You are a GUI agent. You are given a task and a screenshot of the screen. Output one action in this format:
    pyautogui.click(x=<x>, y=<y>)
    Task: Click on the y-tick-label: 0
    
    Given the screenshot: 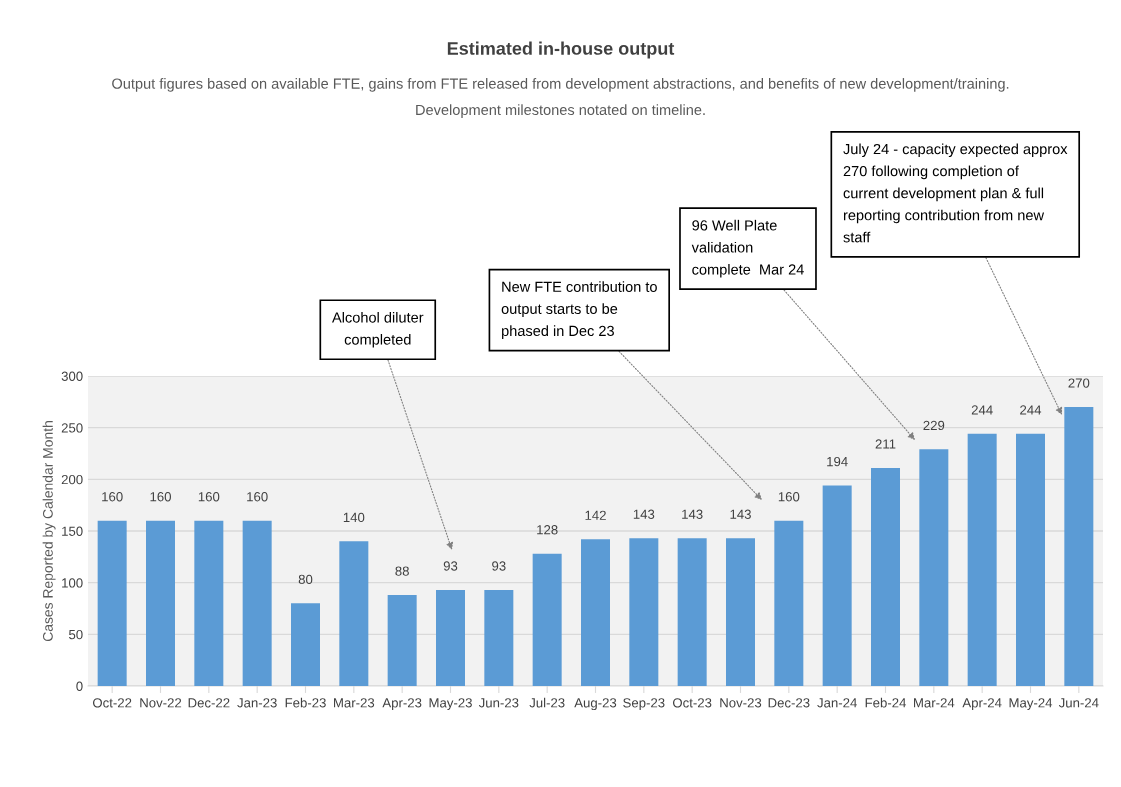 What is the action you would take?
    pyautogui.click(x=79, y=686)
    